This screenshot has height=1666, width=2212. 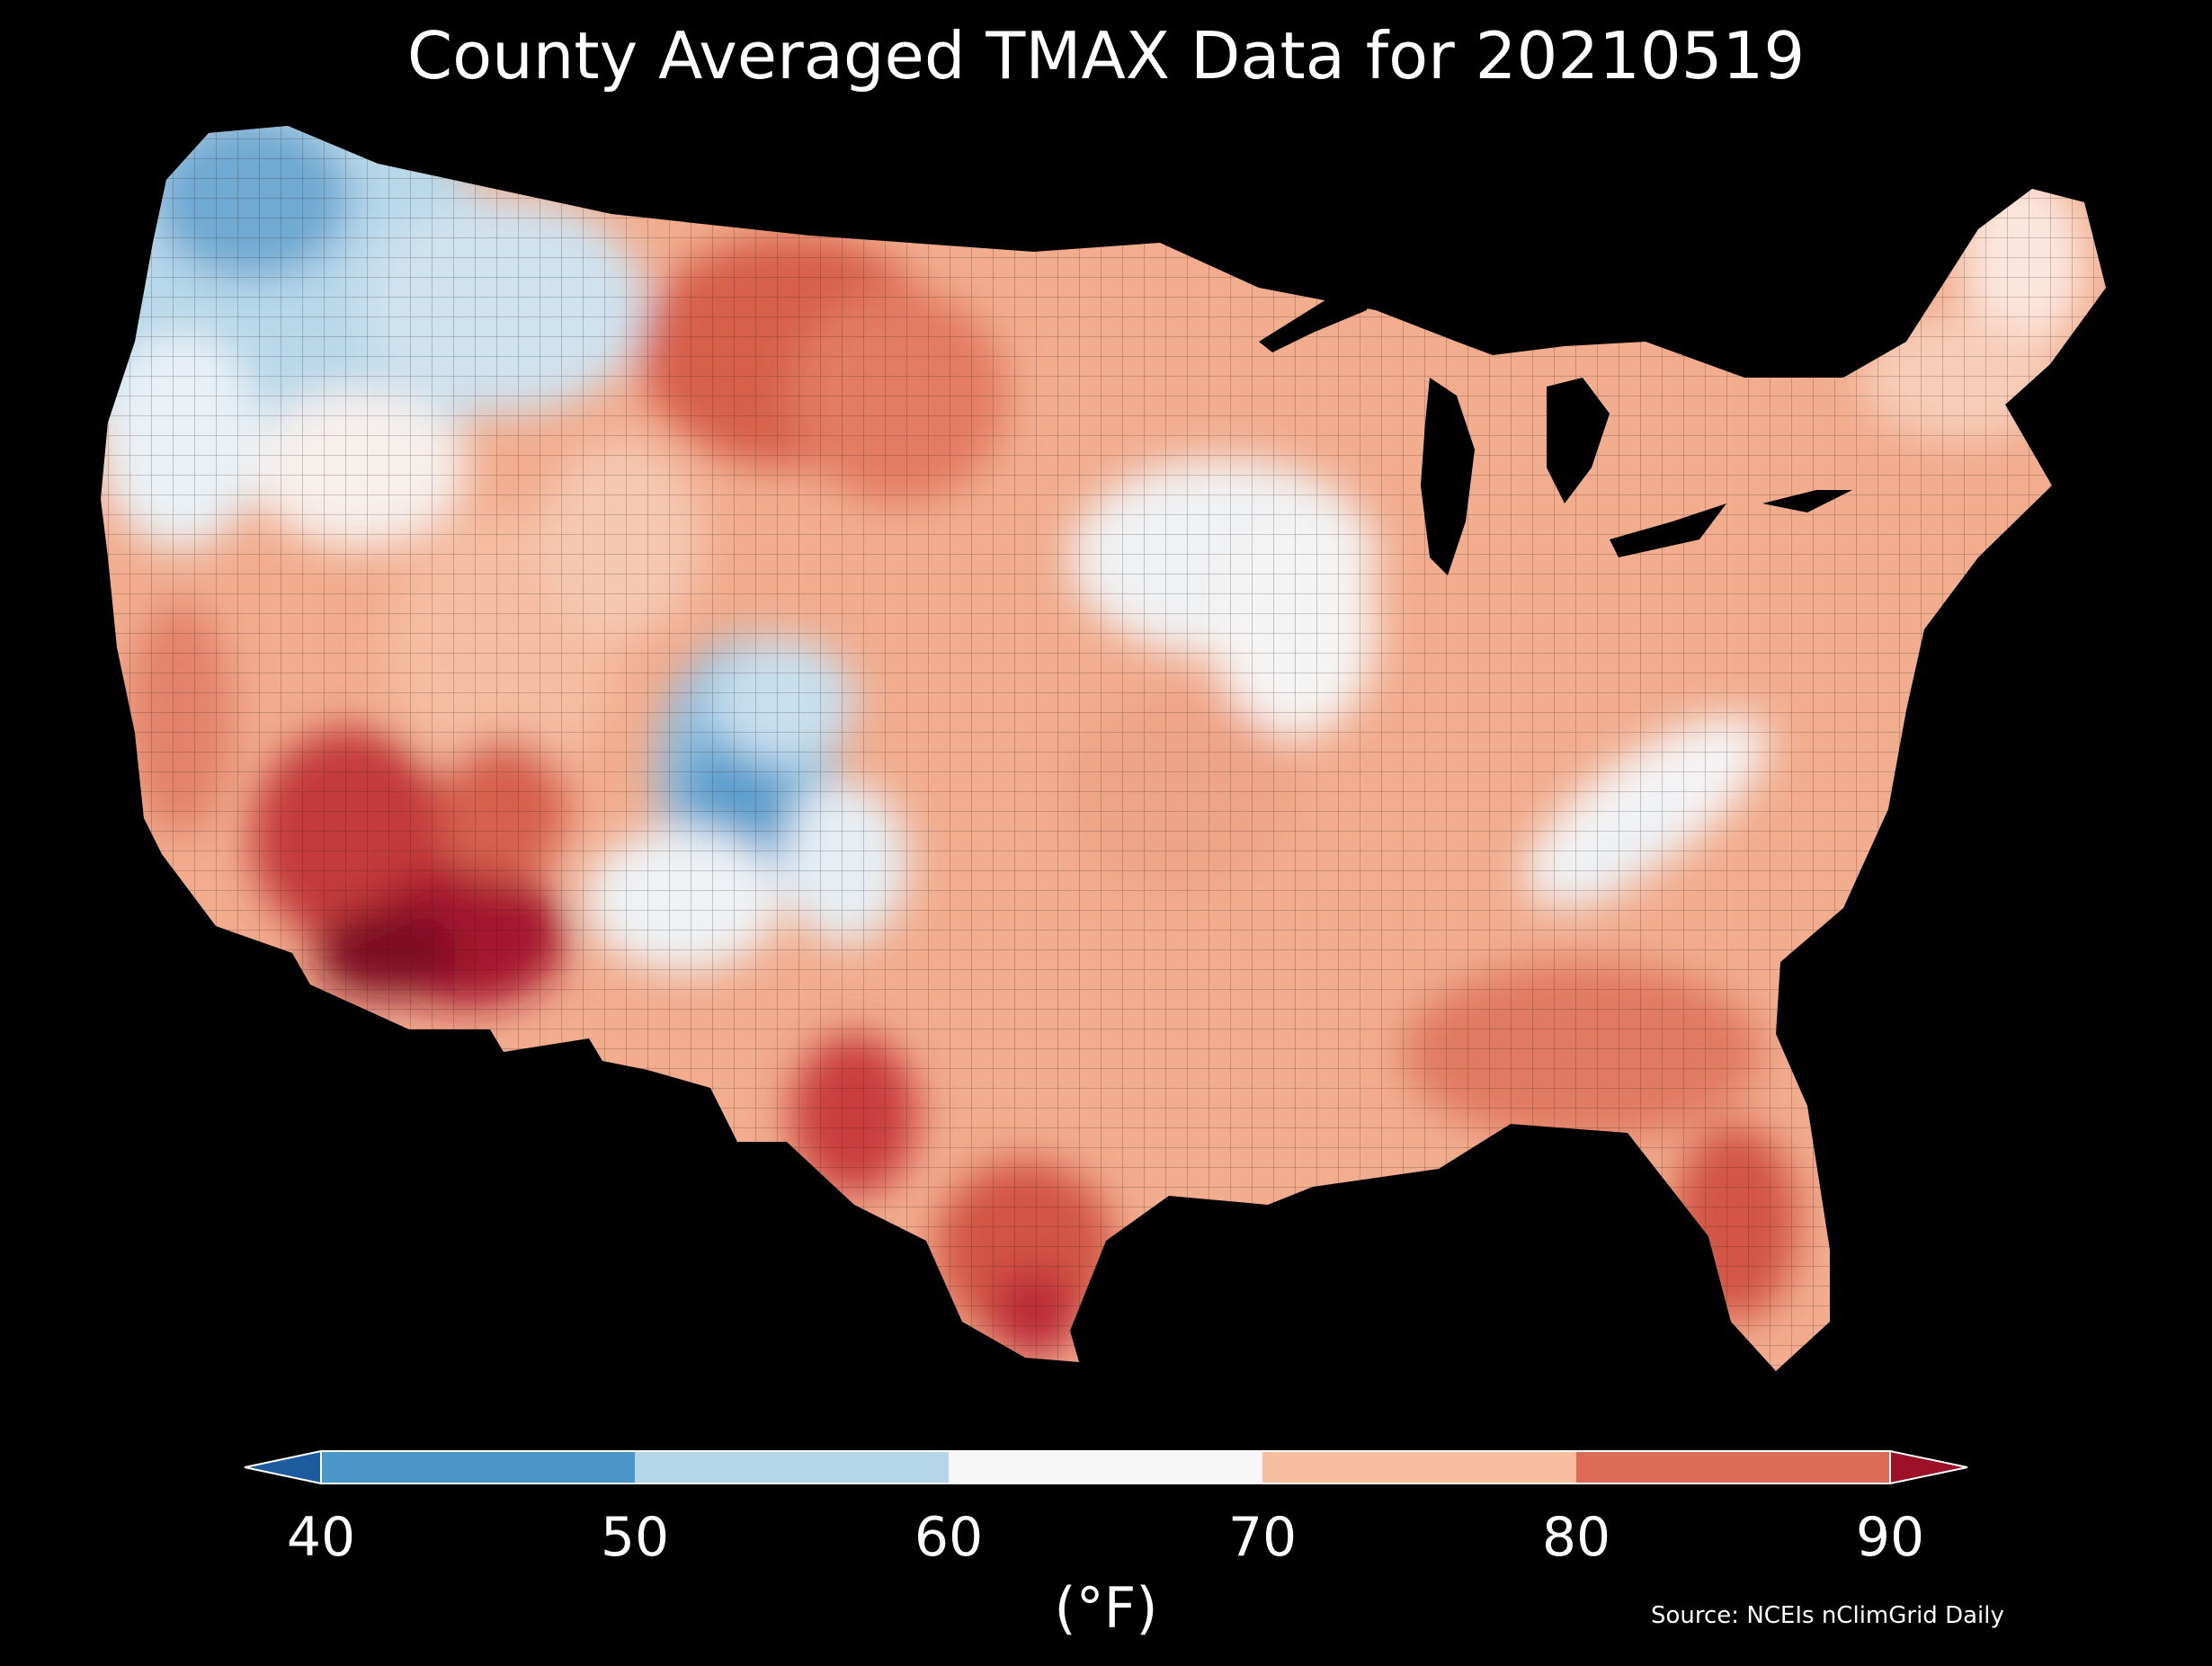 What do you see at coordinates (283, 1467) in the screenshot?
I see `colorbar-arrow-low` at bounding box center [283, 1467].